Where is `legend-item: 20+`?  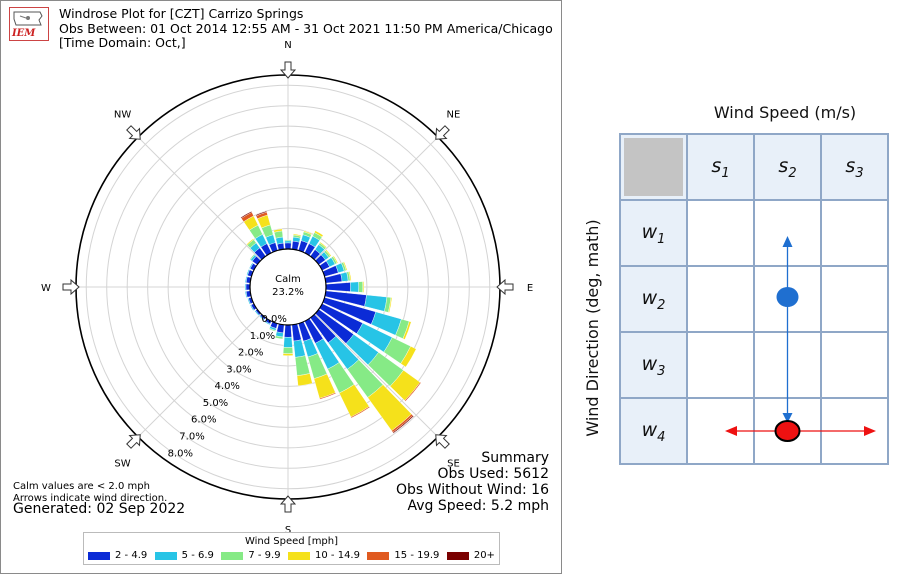 legend-item: 20+ is located at coordinates (470, 555).